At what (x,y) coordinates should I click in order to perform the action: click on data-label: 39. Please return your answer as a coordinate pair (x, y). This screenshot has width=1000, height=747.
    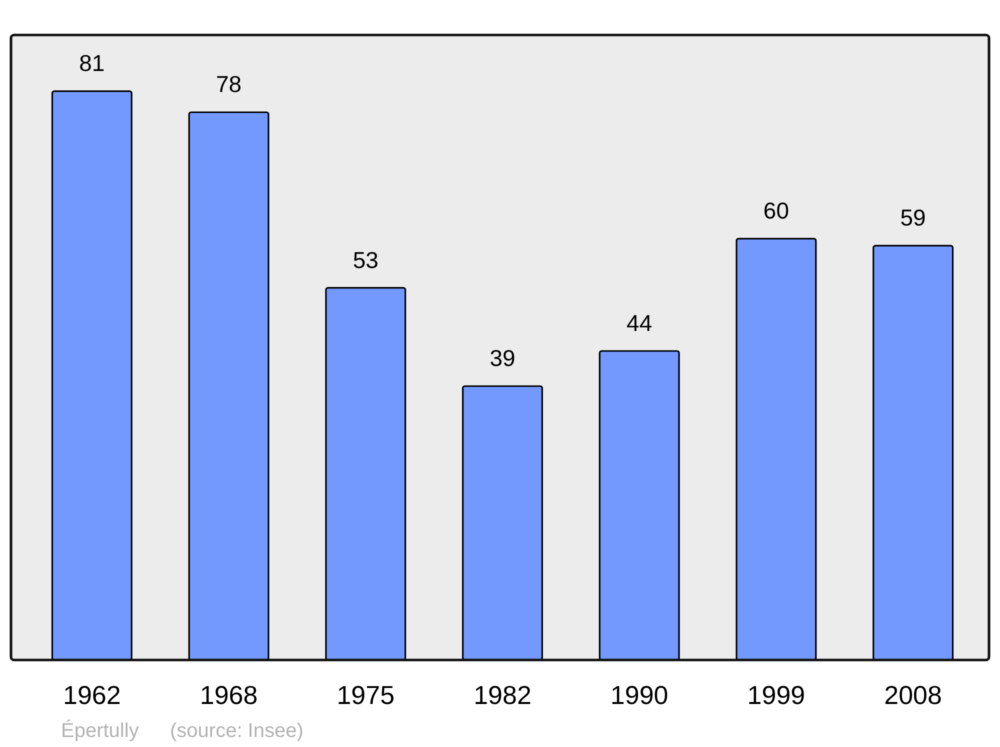
    Looking at the image, I should click on (503, 358).